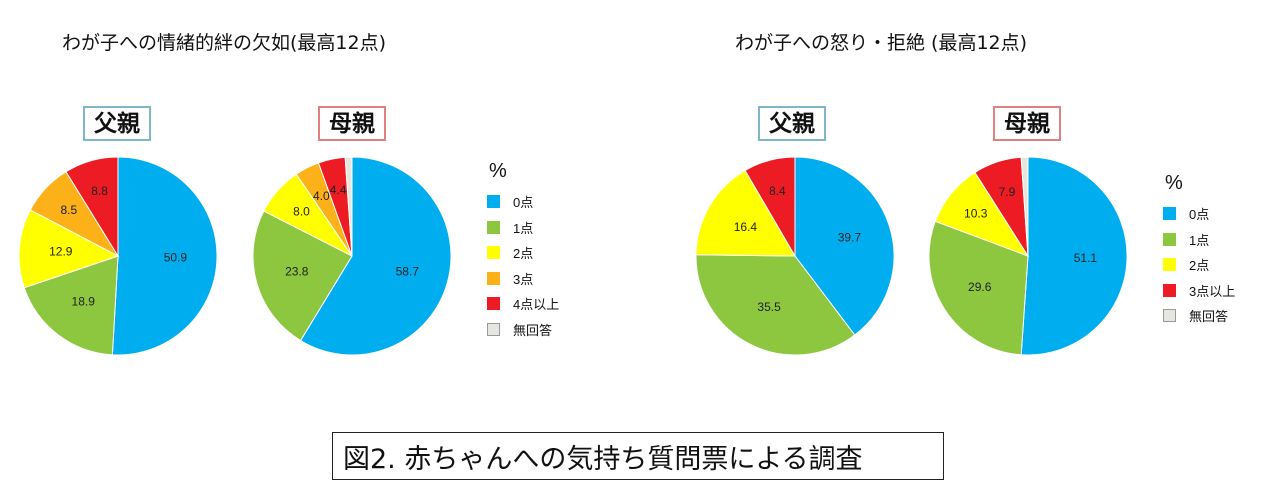 Image resolution: width=1267 pixels, height=491 pixels. I want to click on pie-chart-mother-anger: 51.1 29.6 10.3 7.9, so click(1028, 256).